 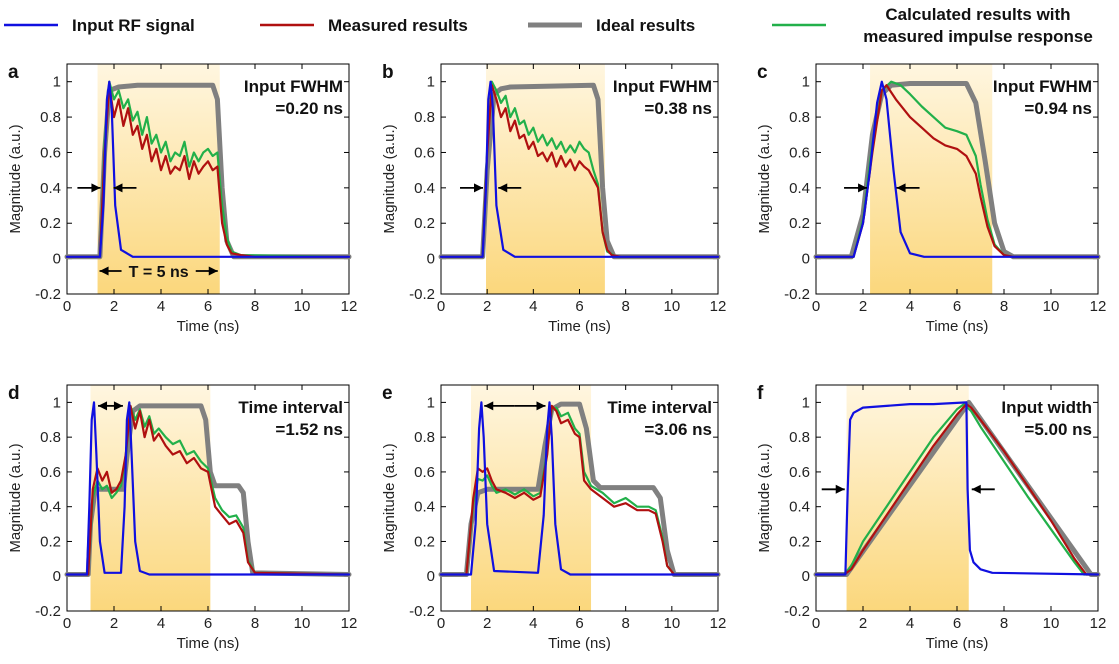 What do you see at coordinates (978, 36) in the screenshot?
I see `legend-label-calculated-line2: measured impulse response` at bounding box center [978, 36].